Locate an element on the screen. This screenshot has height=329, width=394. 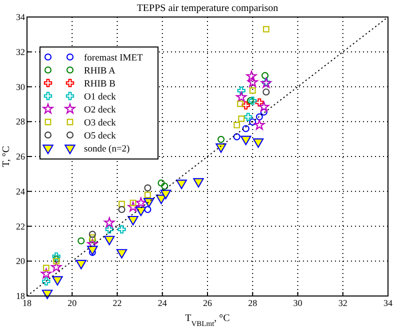
x-tick-label: 34 is located at coordinates (388, 303).